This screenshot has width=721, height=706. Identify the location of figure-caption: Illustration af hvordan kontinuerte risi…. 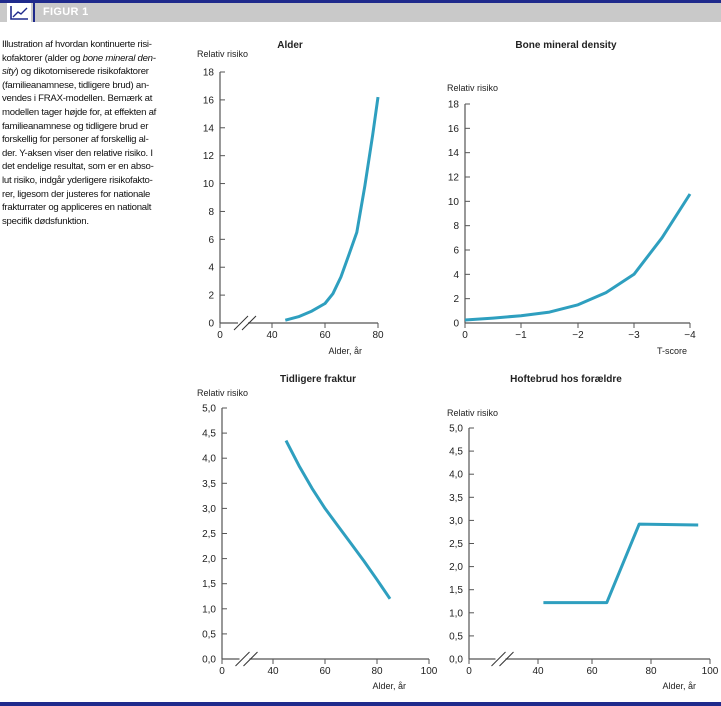
(87, 133).